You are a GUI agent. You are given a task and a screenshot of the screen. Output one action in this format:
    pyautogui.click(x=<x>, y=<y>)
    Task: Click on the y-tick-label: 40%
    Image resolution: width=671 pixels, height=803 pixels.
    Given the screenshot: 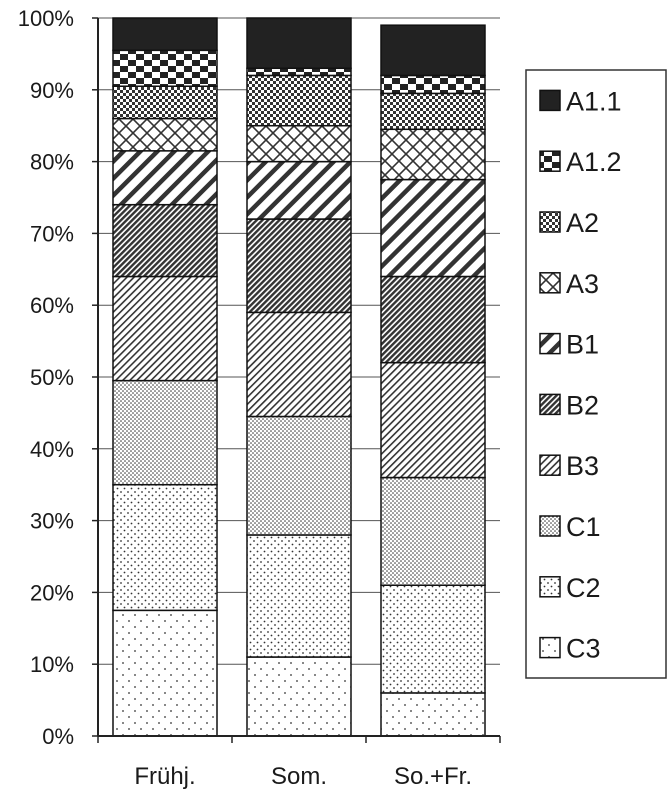 What is the action you would take?
    pyautogui.click(x=52, y=449)
    